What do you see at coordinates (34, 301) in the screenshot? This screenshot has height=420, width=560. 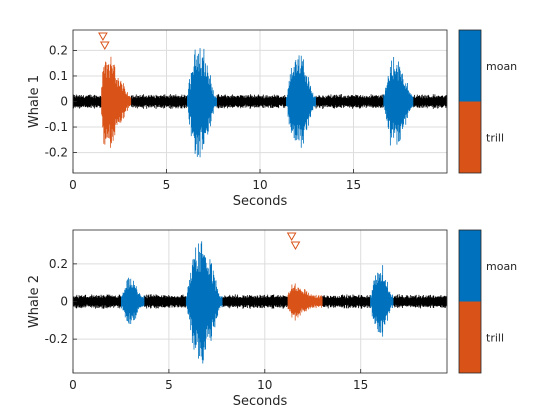 I see `y-axis-label: Whale 2` at bounding box center [34, 301].